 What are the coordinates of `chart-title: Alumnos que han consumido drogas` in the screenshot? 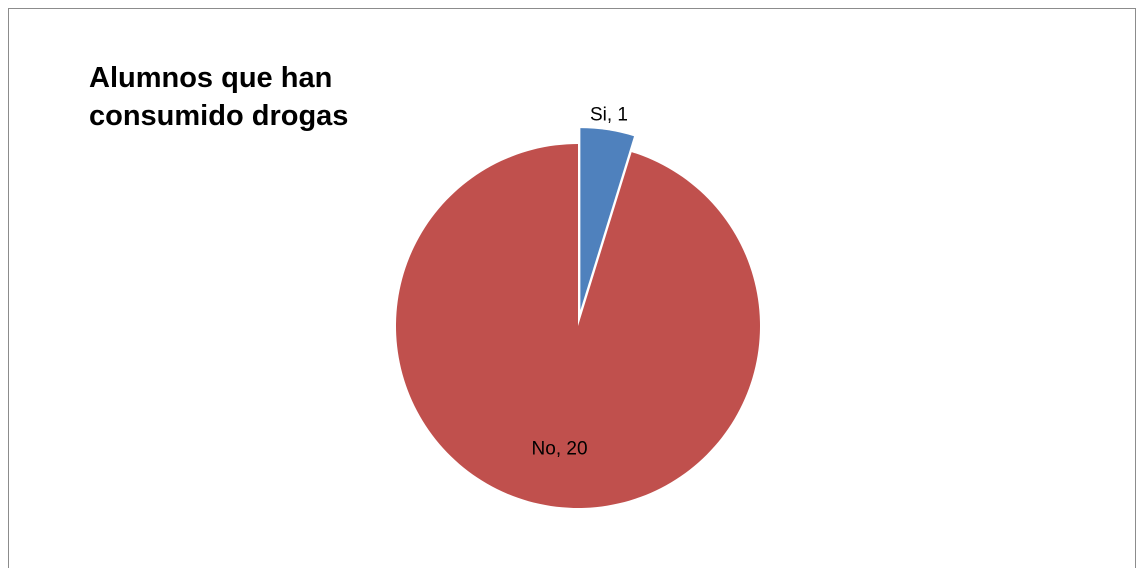 It's located at (219, 97).